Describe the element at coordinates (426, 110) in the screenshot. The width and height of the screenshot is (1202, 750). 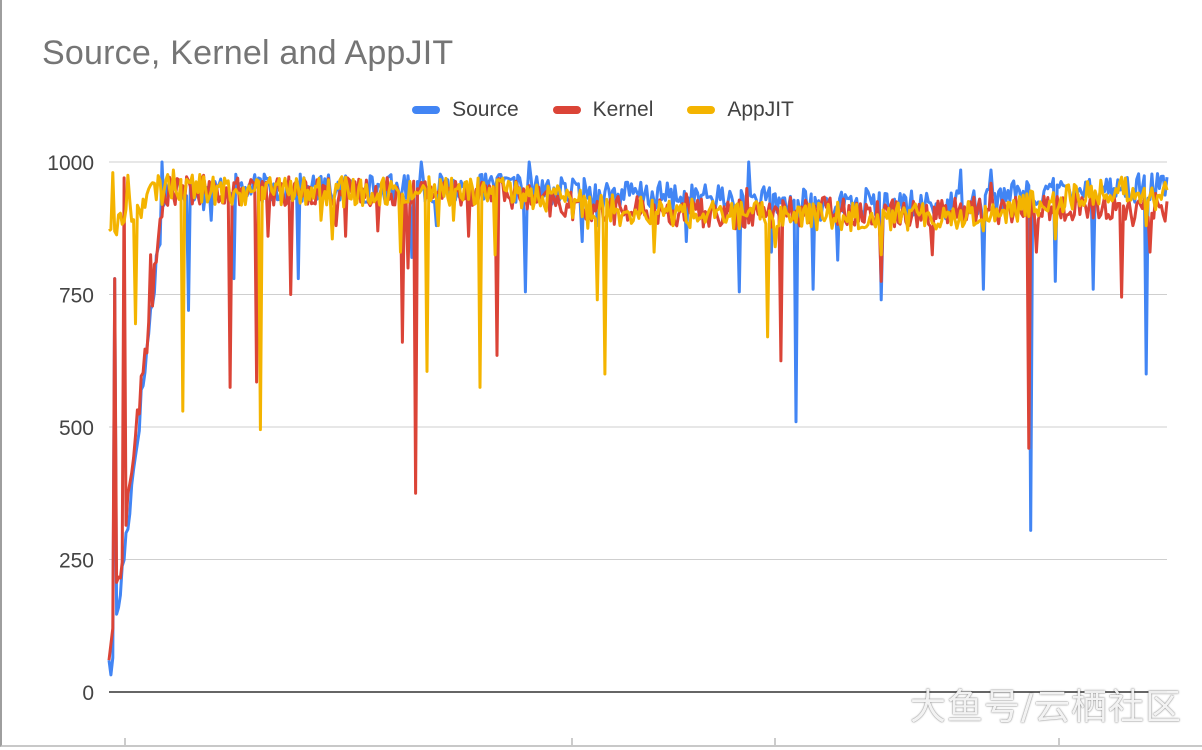
I see `legend-swatch-source` at that location.